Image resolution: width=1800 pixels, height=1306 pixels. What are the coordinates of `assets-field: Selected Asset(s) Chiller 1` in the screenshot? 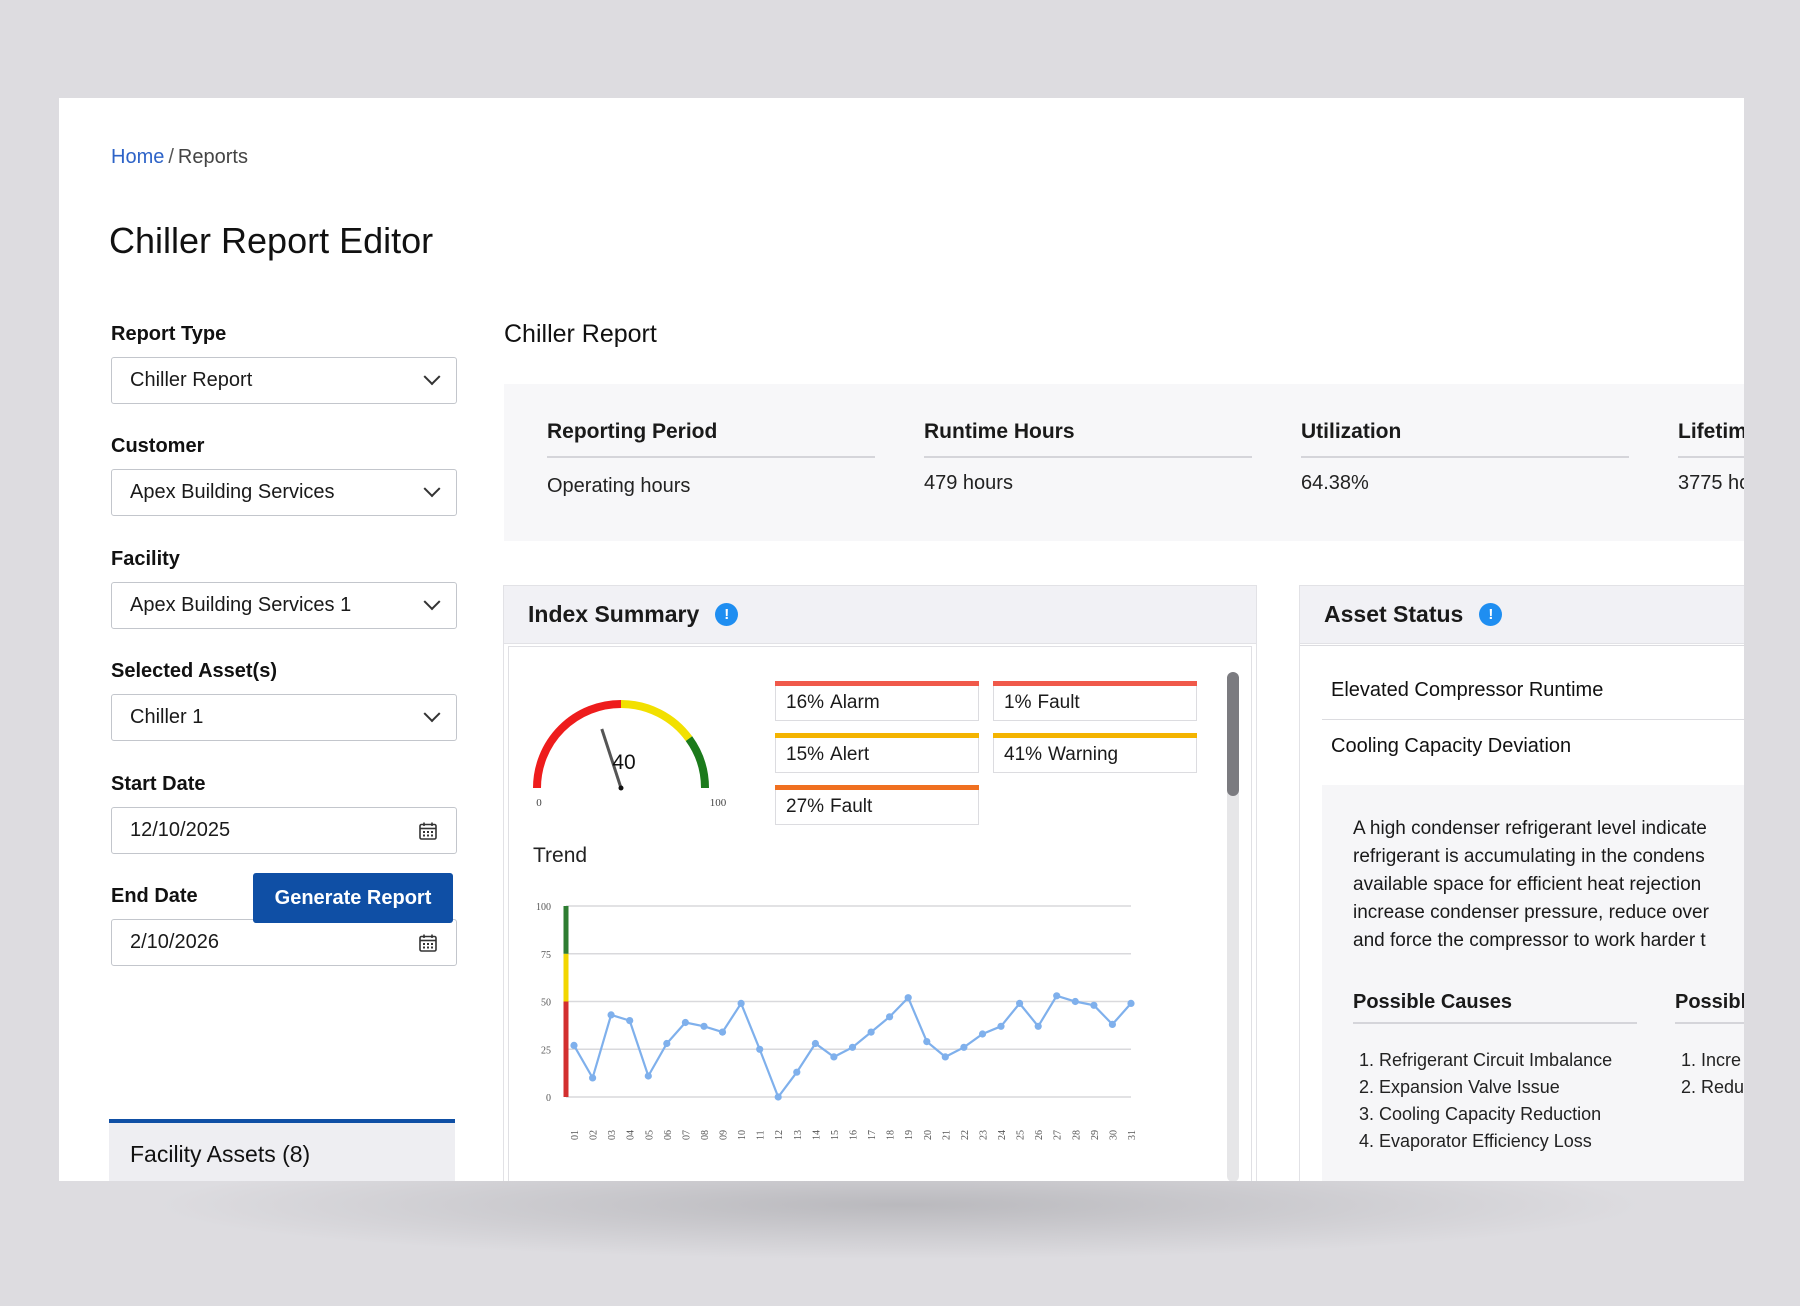 It's located at (284, 700).